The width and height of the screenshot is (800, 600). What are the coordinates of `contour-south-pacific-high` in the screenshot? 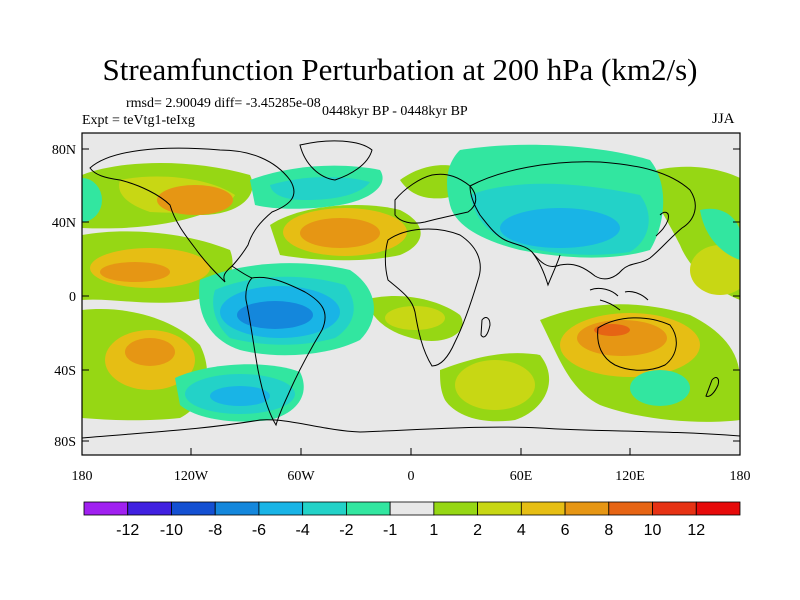 It's located at (150, 352).